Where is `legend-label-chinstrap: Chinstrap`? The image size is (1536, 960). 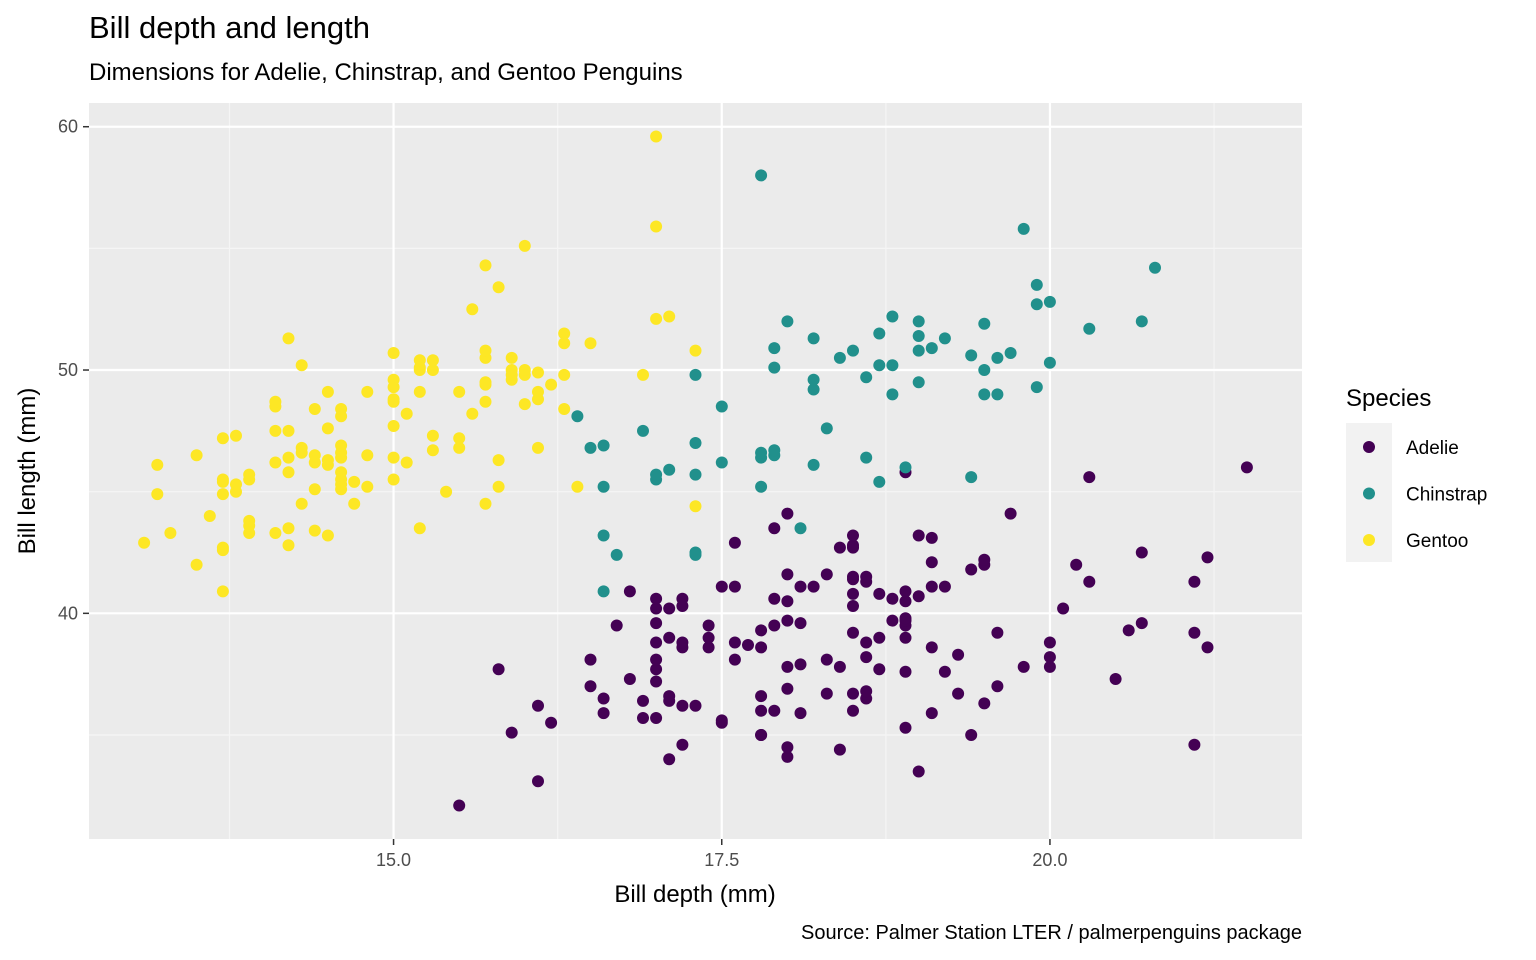 legend-label-chinstrap: Chinstrap is located at coordinates (1446, 495).